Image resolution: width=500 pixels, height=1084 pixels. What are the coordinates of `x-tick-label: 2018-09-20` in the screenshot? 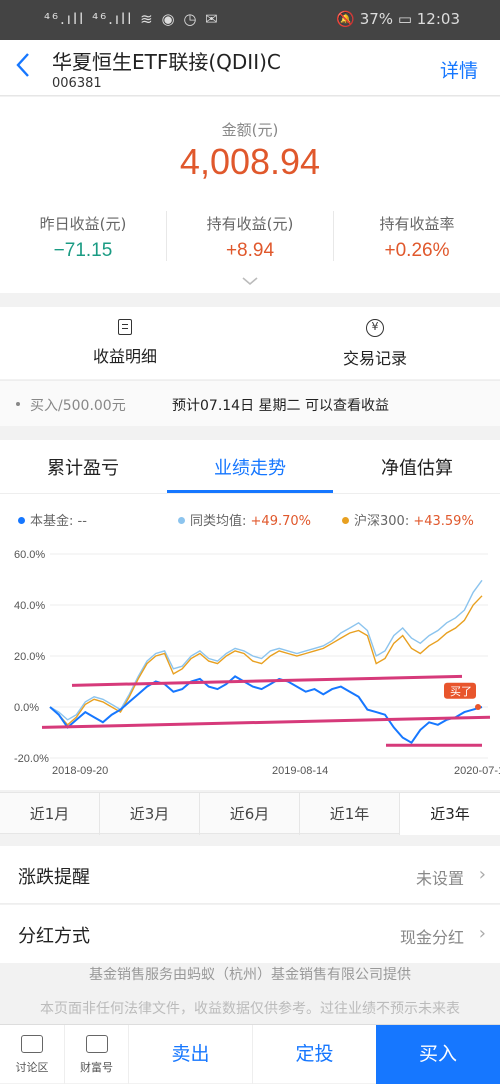 It's located at (80, 771).